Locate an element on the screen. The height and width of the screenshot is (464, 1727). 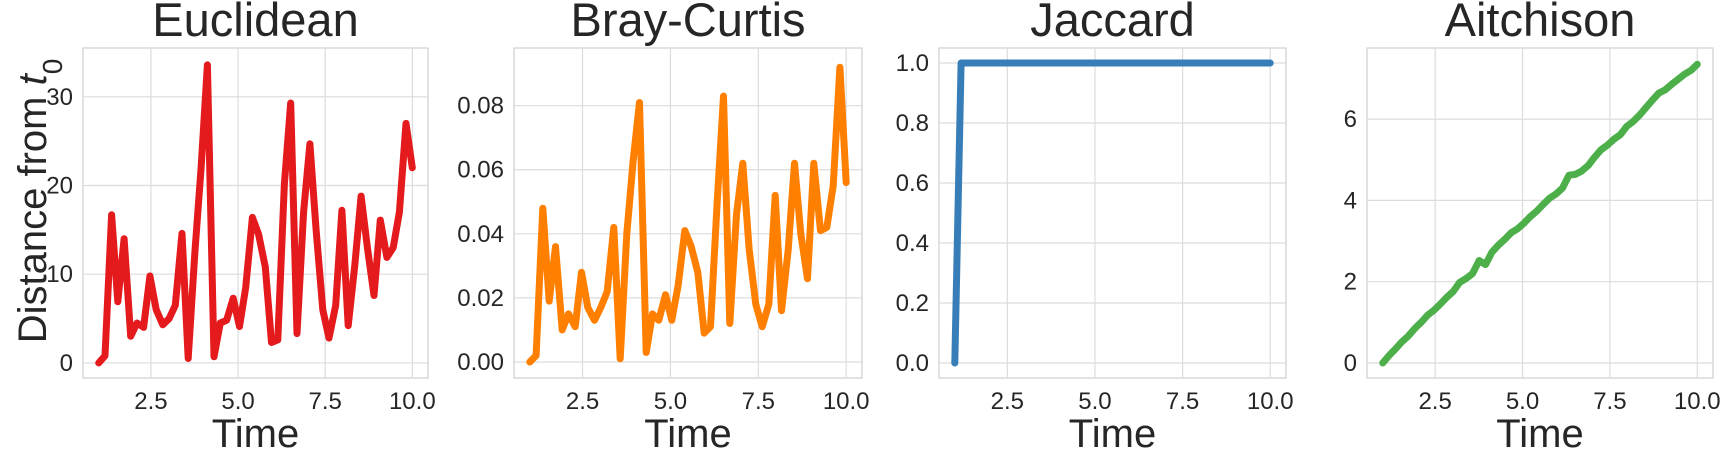
y-tick-label: 0.08 is located at coordinates (480, 106).